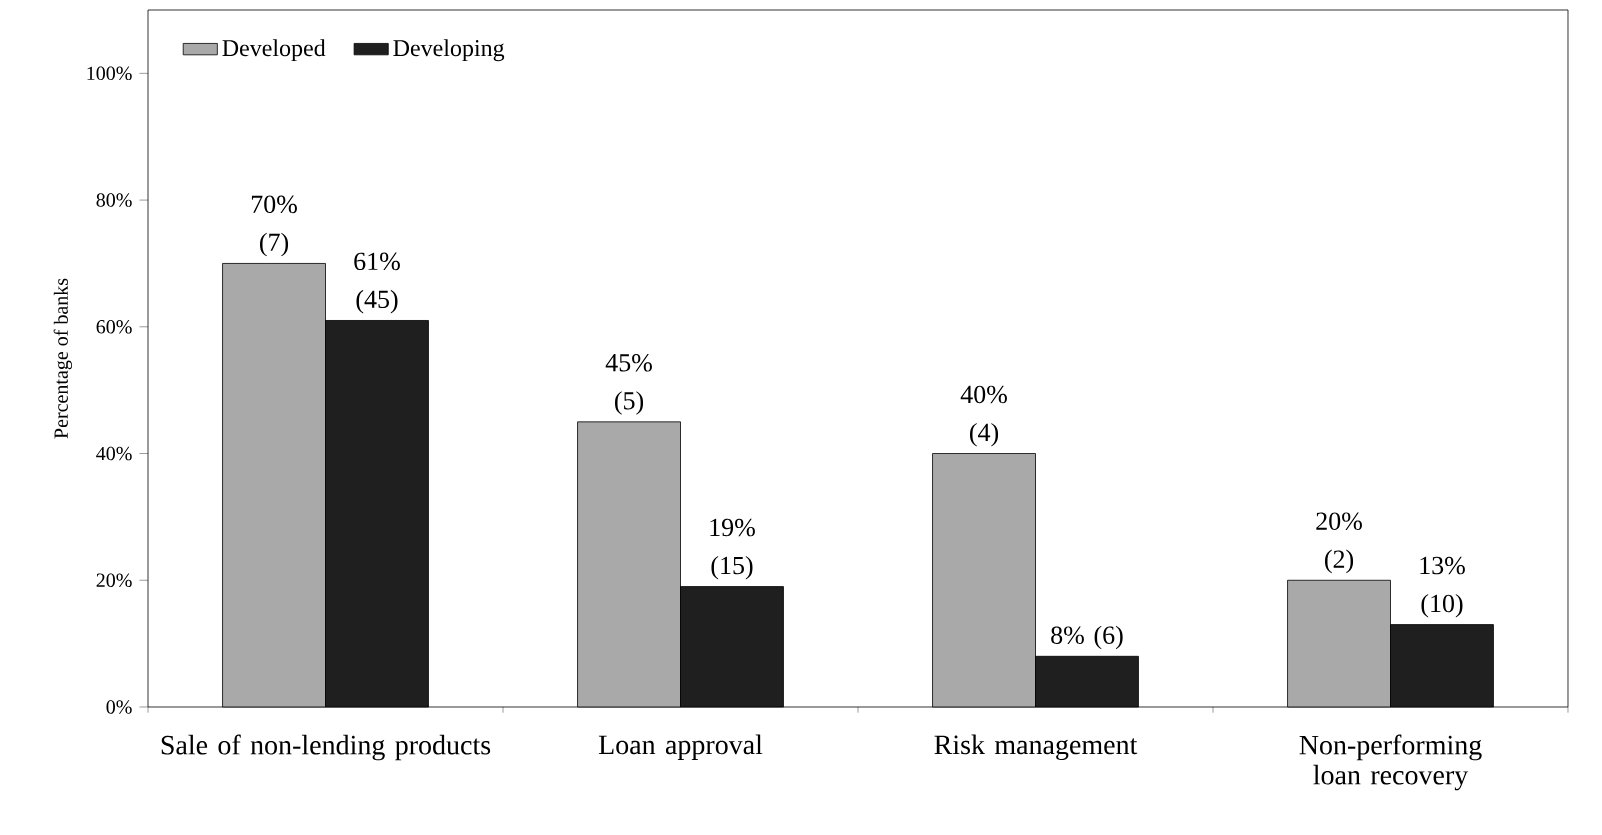  Describe the element at coordinates (274, 50) in the screenshot. I see `legend-label: Developed` at that location.